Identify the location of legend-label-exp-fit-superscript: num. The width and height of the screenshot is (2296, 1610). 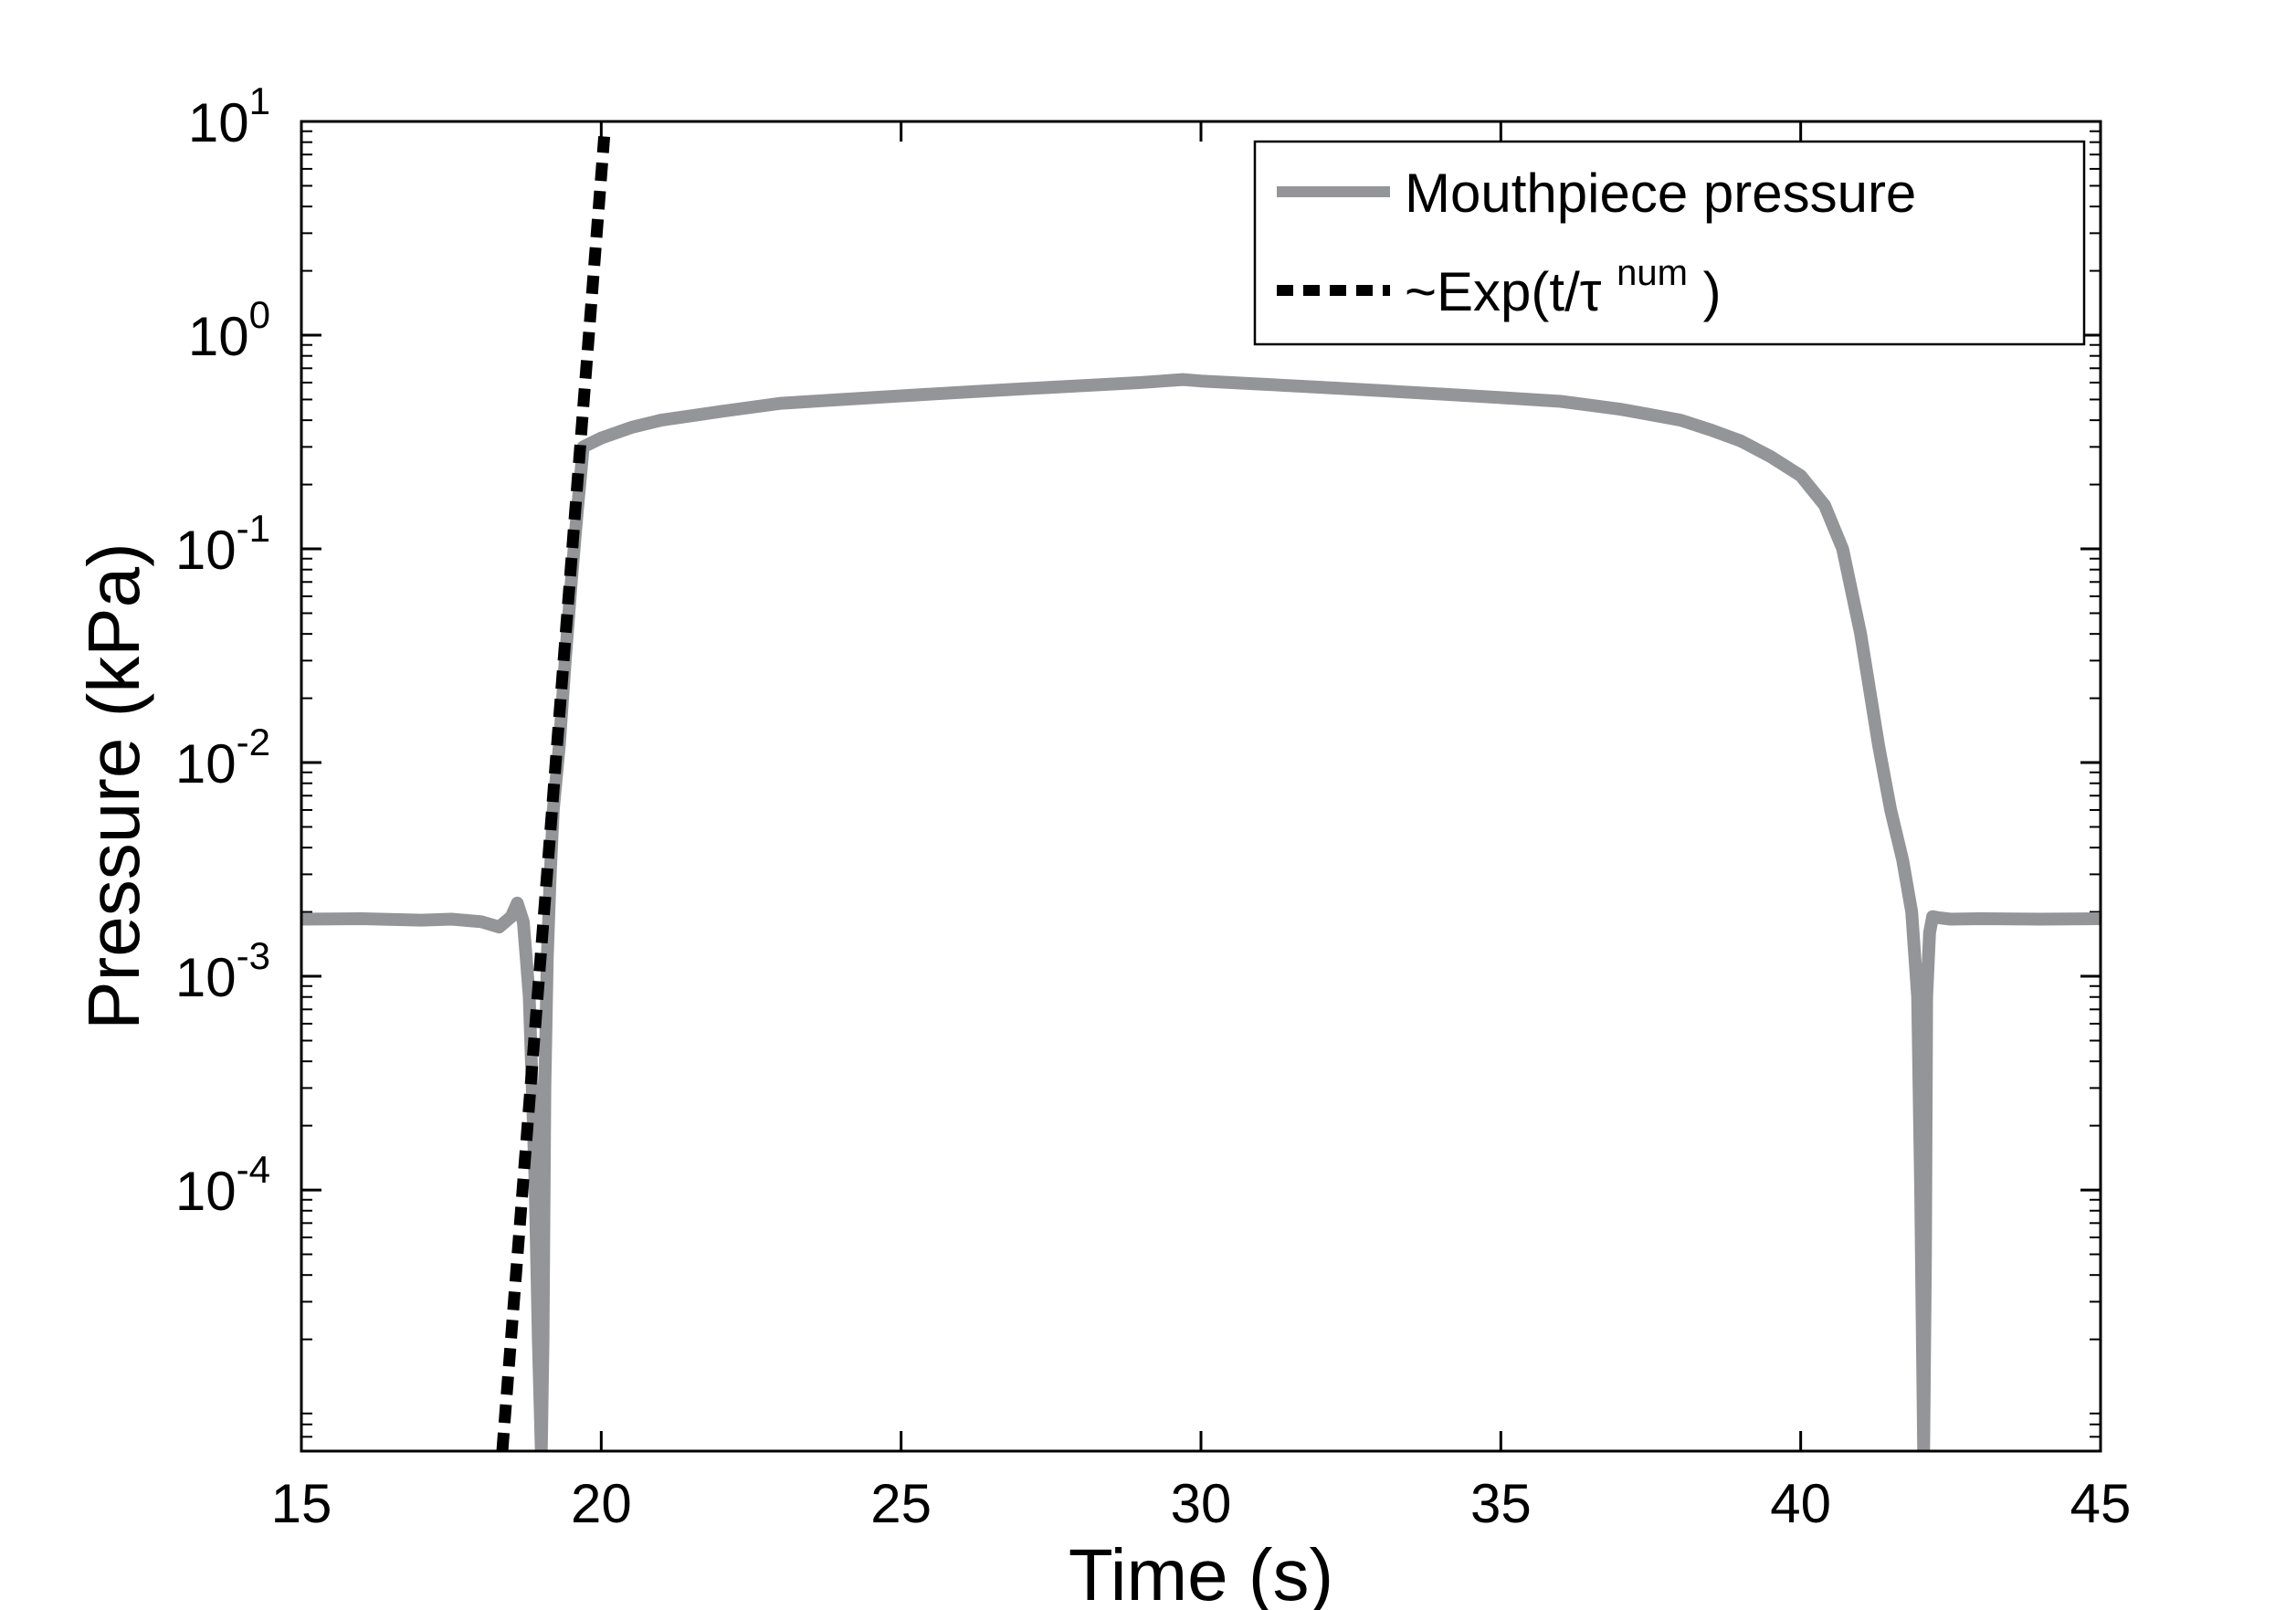
(1652, 273).